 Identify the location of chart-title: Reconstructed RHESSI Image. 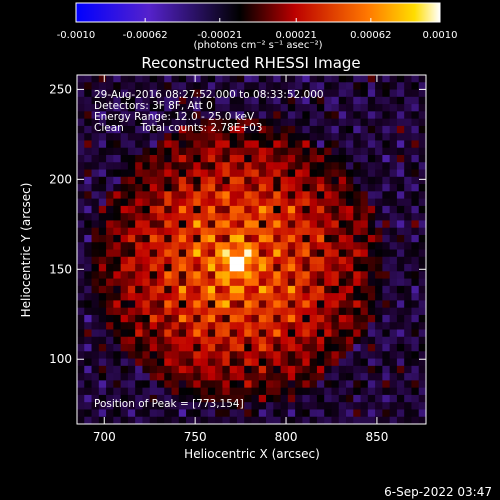
(250, 63).